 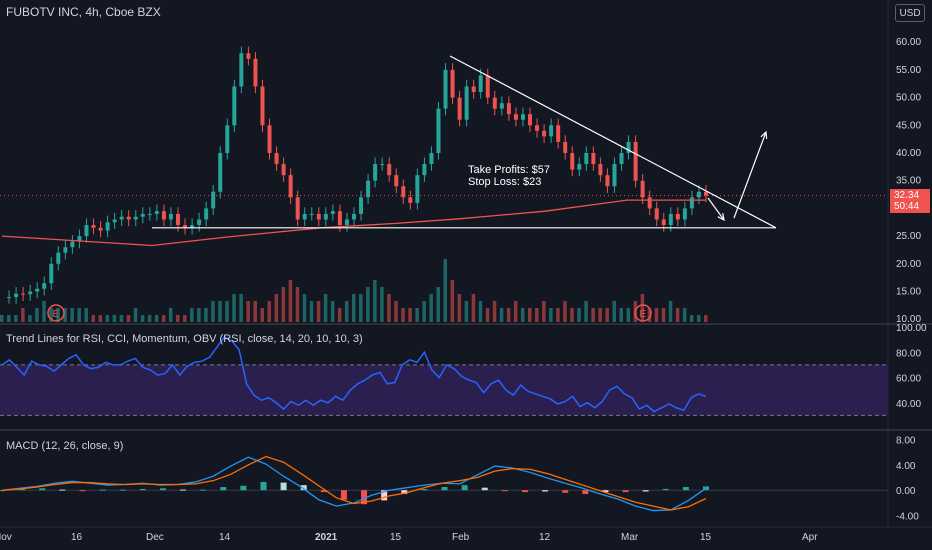 What do you see at coordinates (643, 314) in the screenshot?
I see `earnings-marker-label: E` at bounding box center [643, 314].